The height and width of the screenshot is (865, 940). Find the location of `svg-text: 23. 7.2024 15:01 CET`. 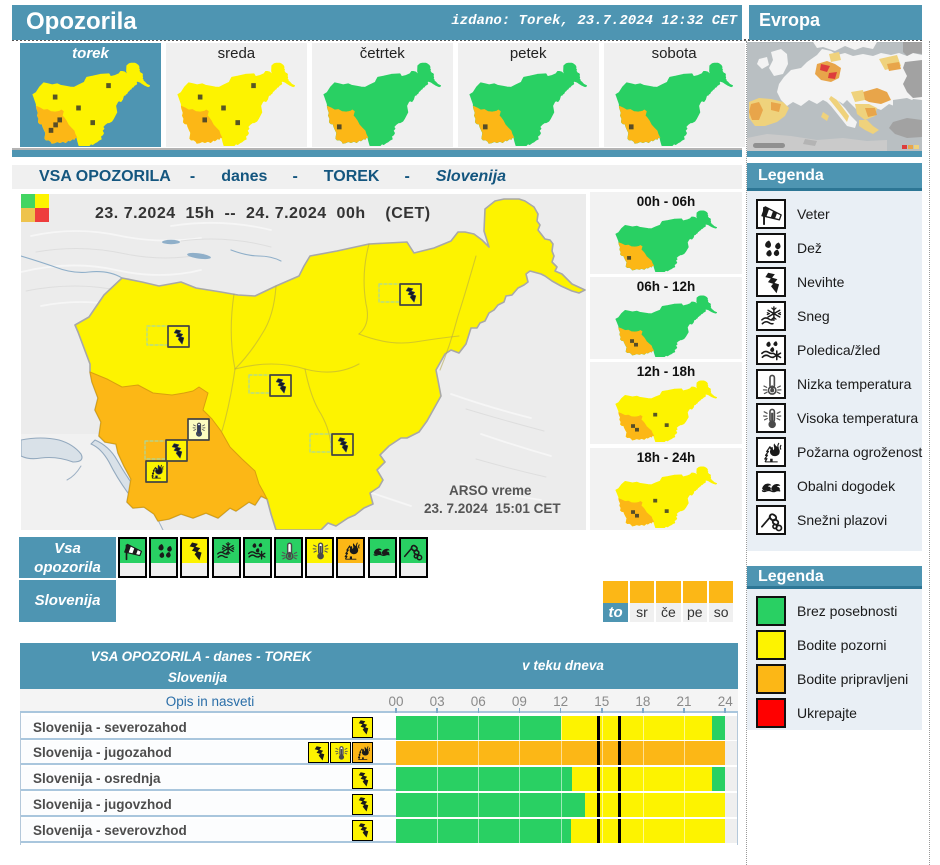

svg-text: 23. 7.2024 15:01 CET is located at coordinates (492, 508).